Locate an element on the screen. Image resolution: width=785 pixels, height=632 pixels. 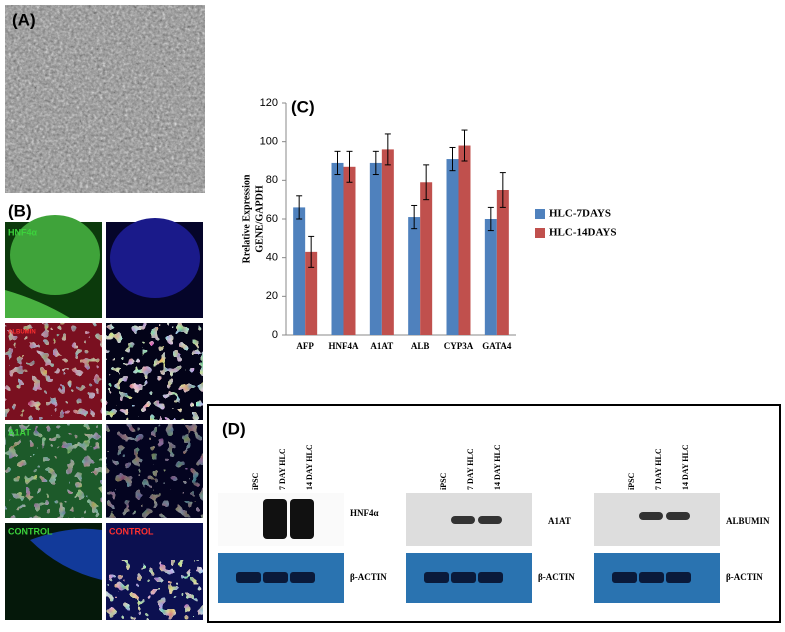
x-tick-label: HNF4A is located at coordinates (344, 346).